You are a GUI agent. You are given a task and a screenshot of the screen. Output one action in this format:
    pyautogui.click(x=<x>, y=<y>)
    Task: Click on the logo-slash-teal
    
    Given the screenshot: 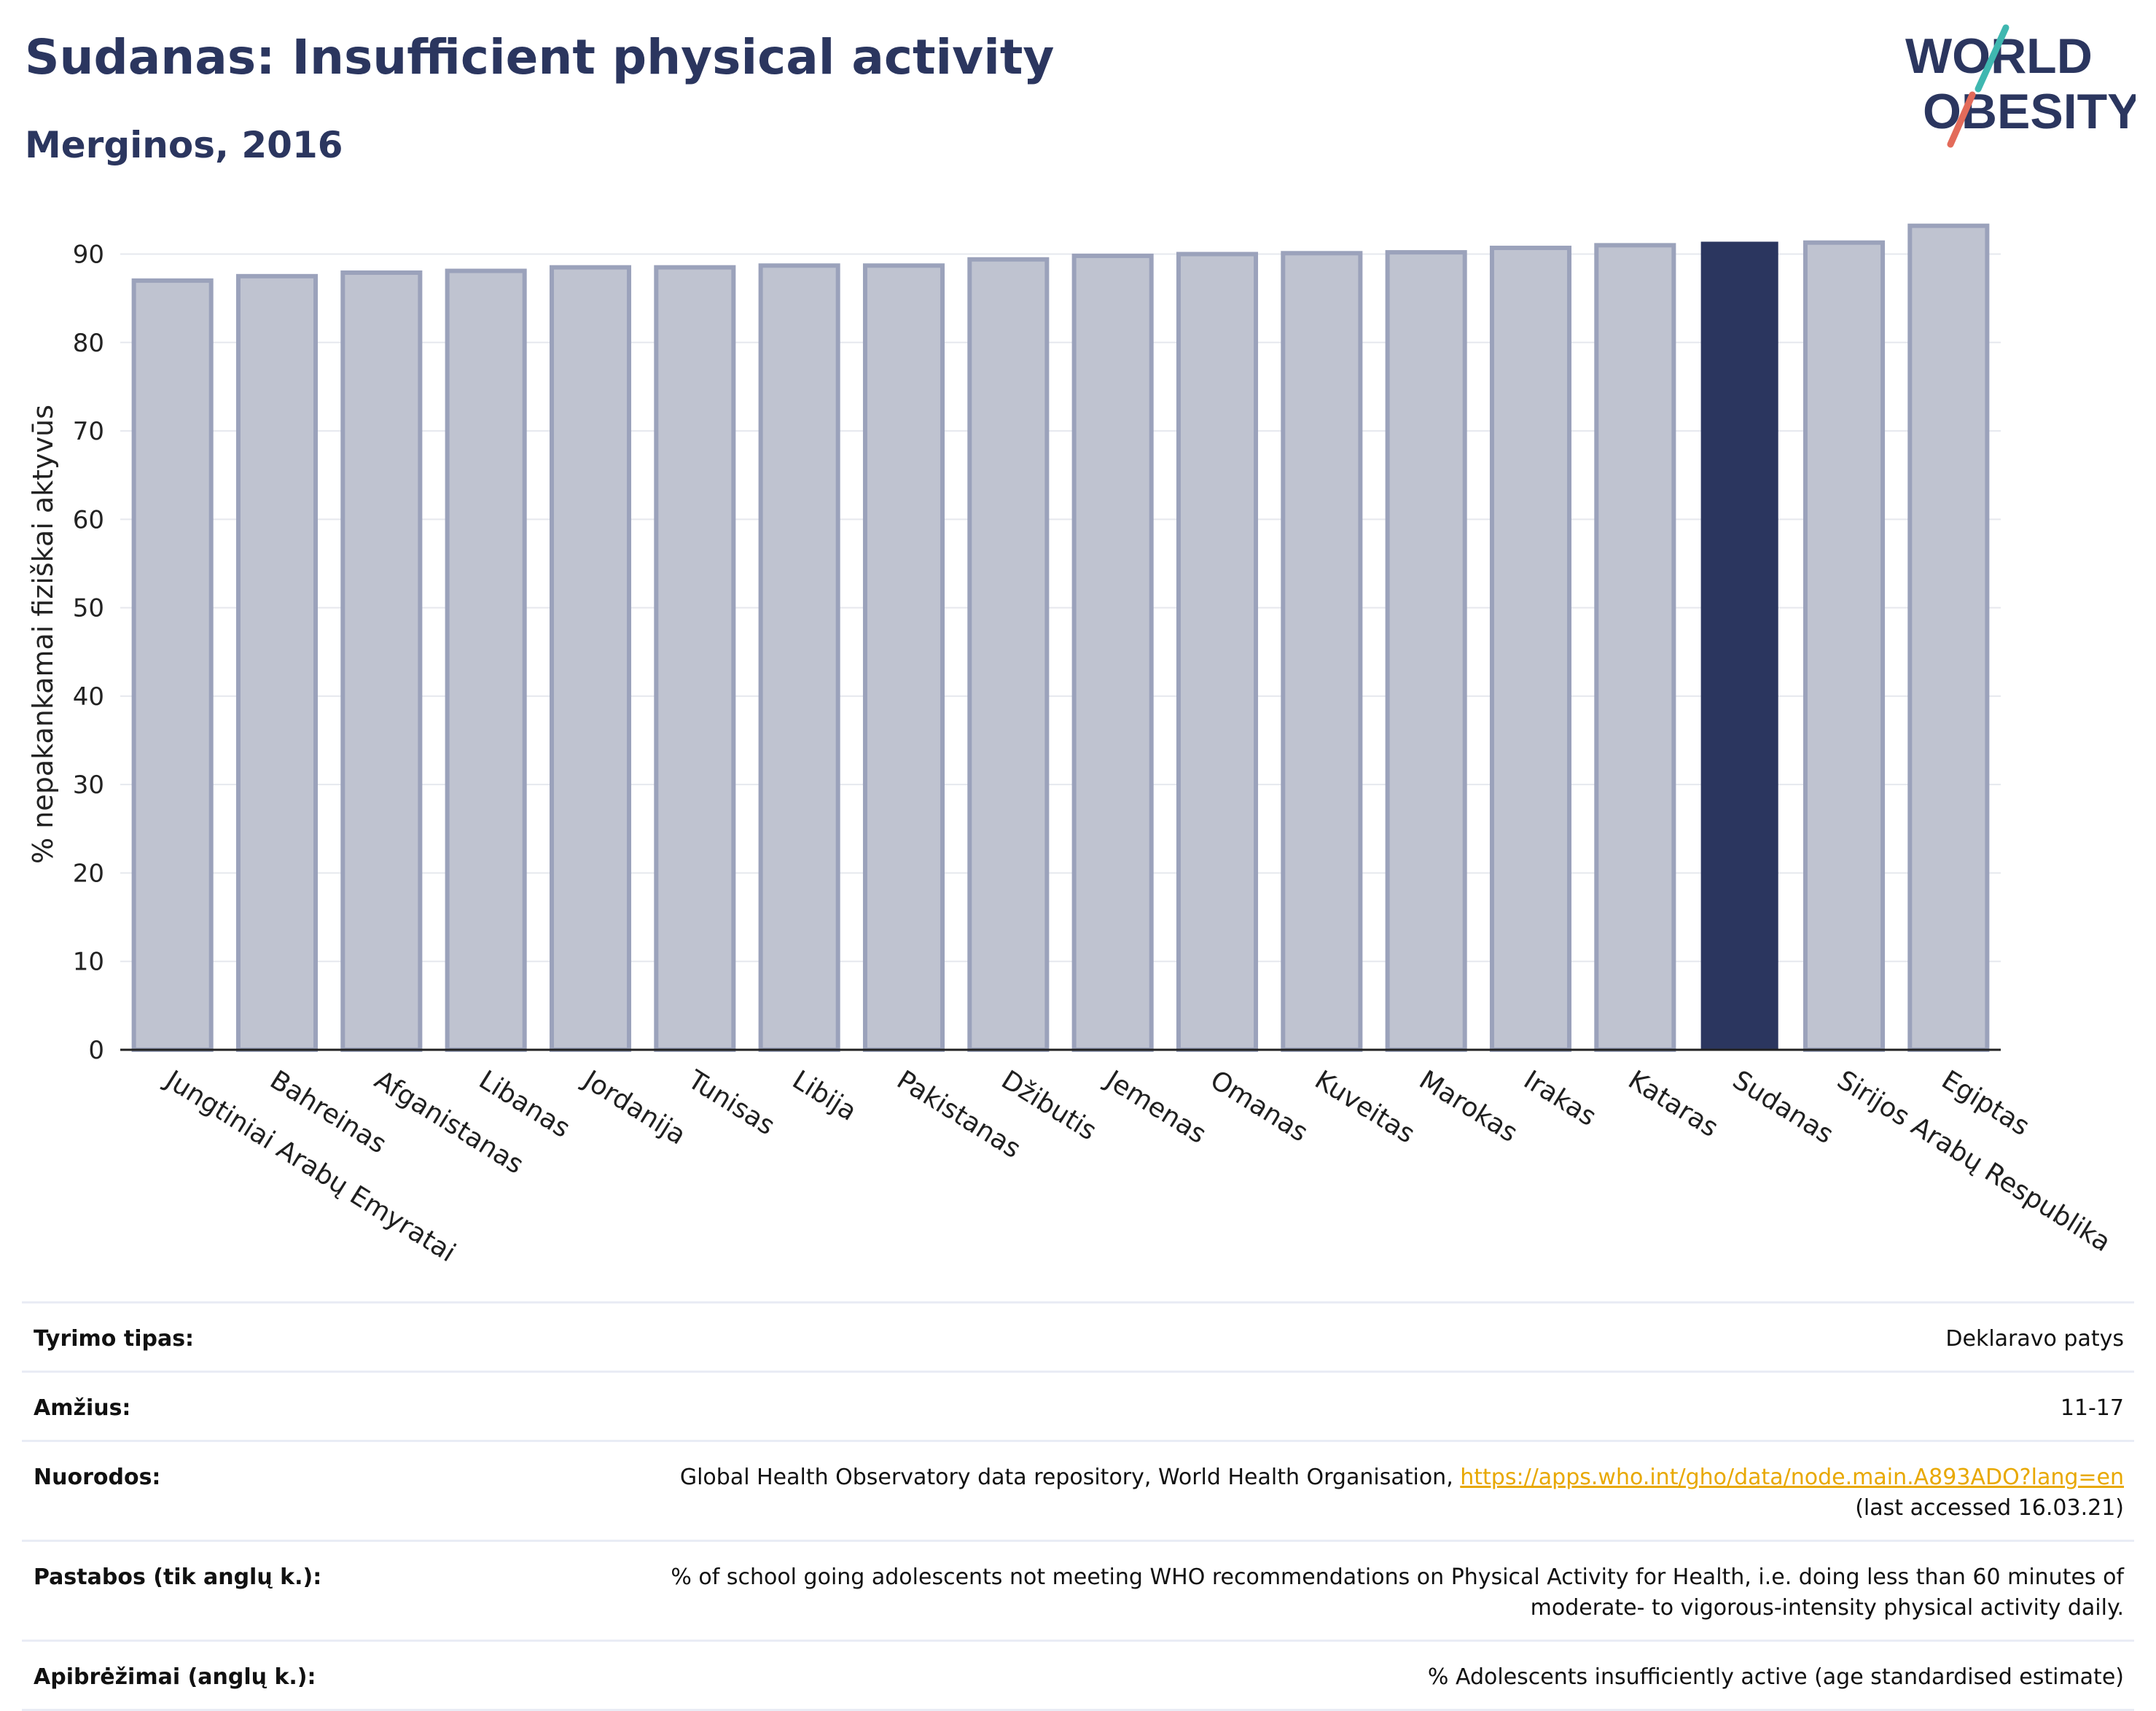 What is the action you would take?
    pyautogui.click(x=1992, y=58)
    